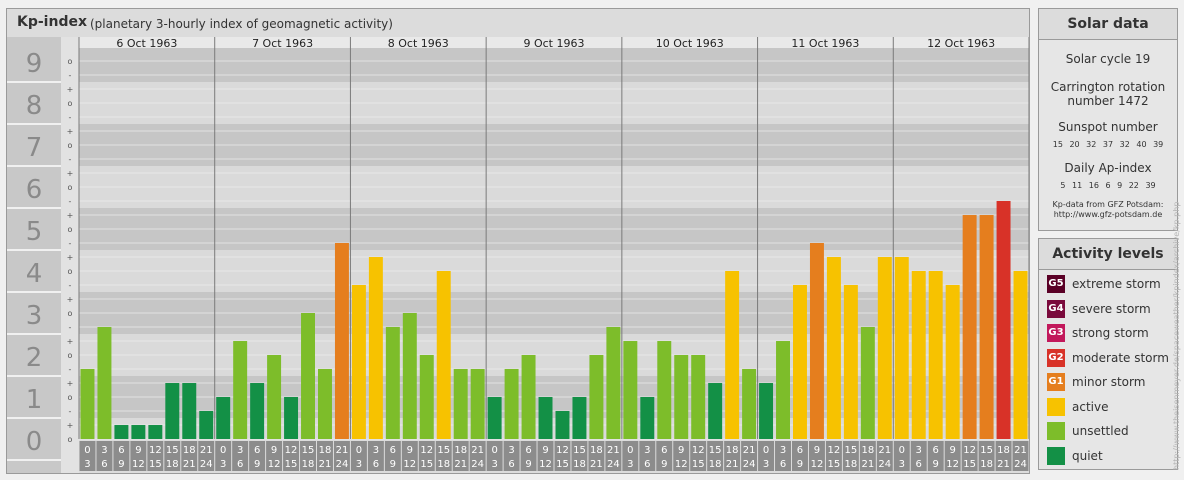  What do you see at coordinates (282, 43) in the screenshot?
I see `day-label: 7 Oct 1963` at bounding box center [282, 43].